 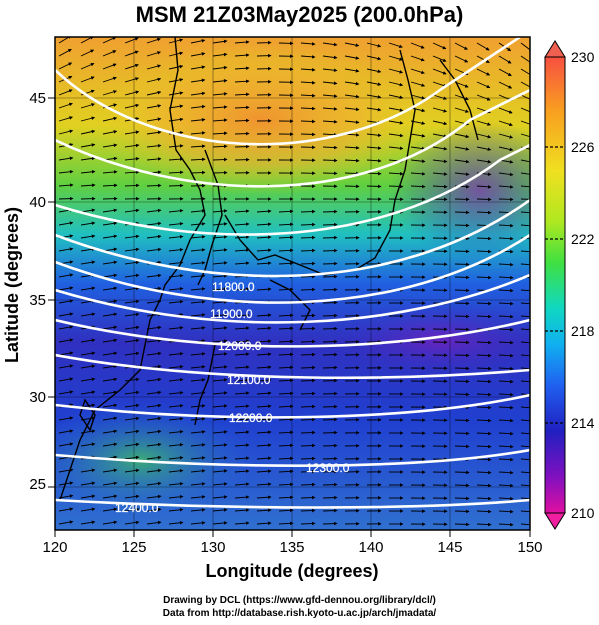 What do you see at coordinates (328, 468) in the screenshot?
I see `contour-label: 12300.0` at bounding box center [328, 468].